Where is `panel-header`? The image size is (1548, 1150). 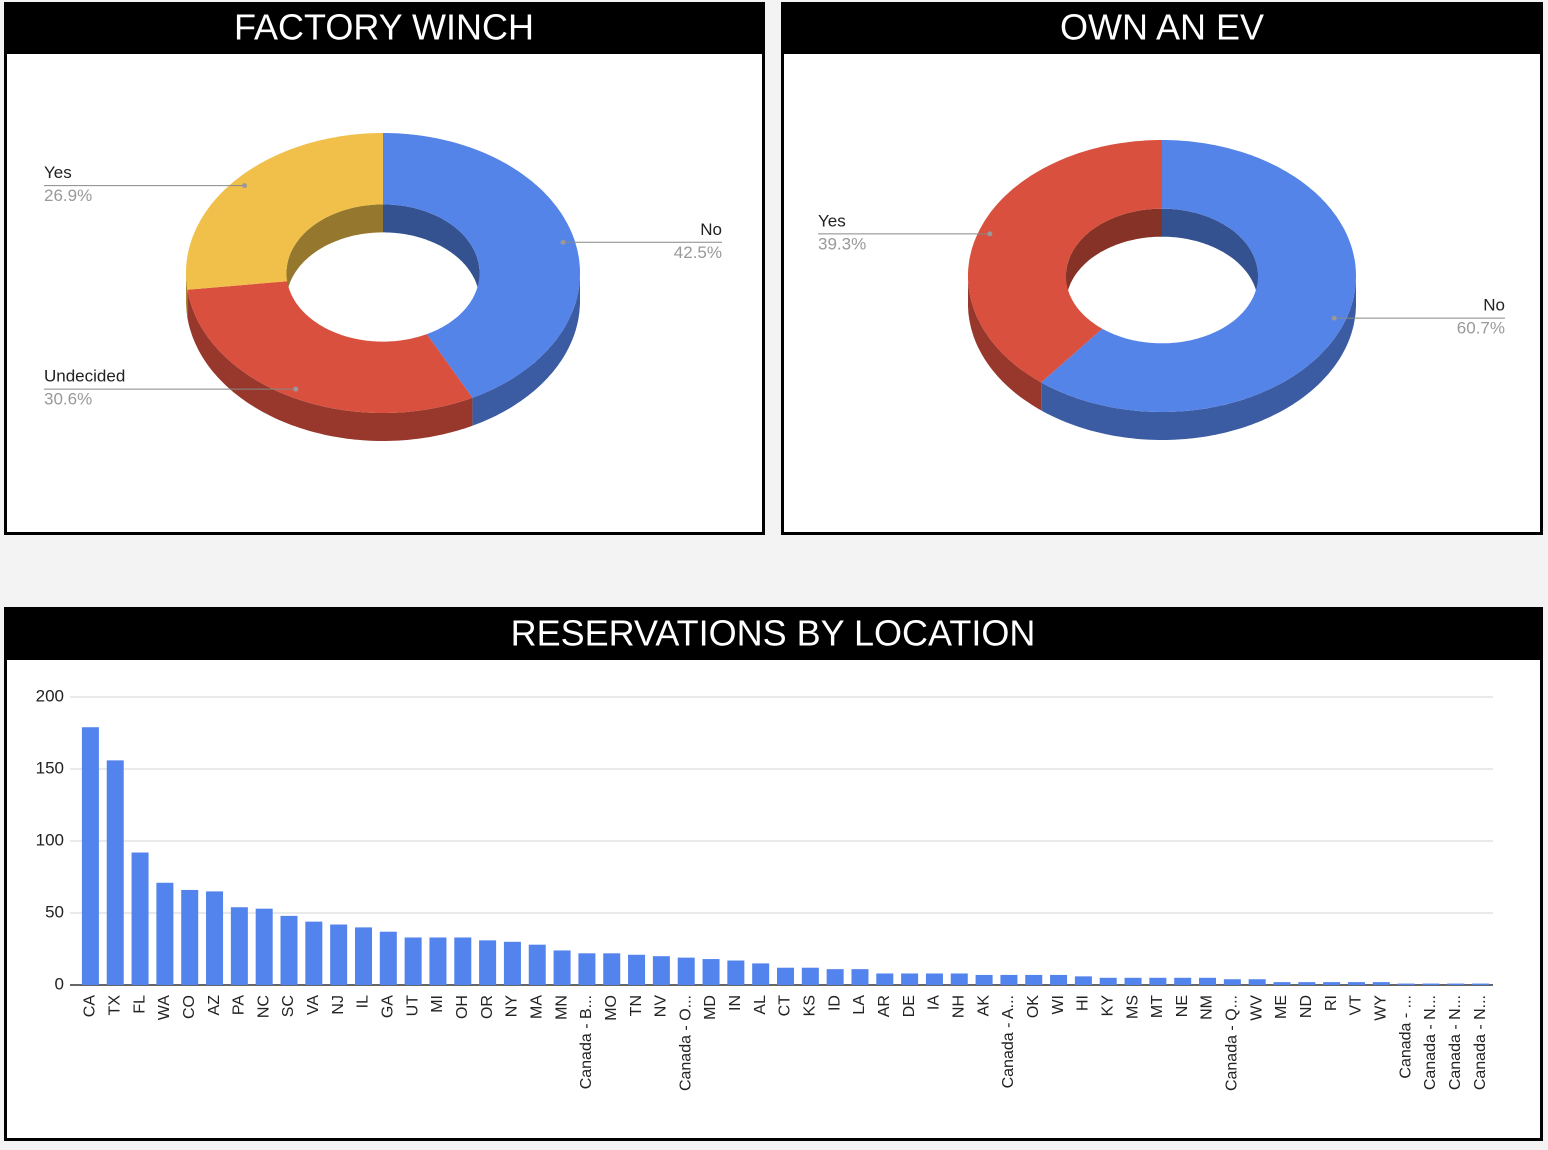
panel-header is located at coordinates (773, 633).